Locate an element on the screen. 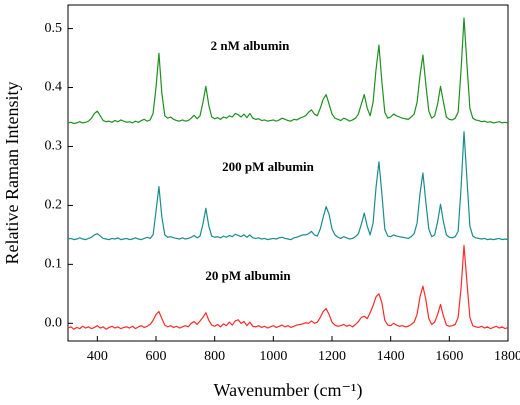 The image size is (520, 405). y-tick-label: 0.2 is located at coordinates (54, 205).